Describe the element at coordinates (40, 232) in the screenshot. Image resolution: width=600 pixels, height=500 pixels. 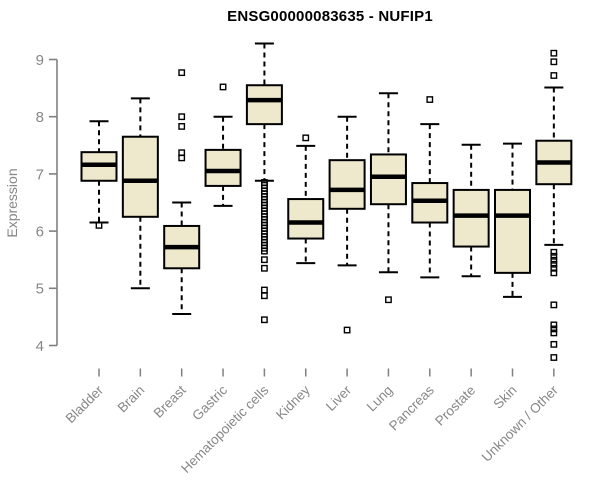
I see `y-tick-label: 6` at that location.